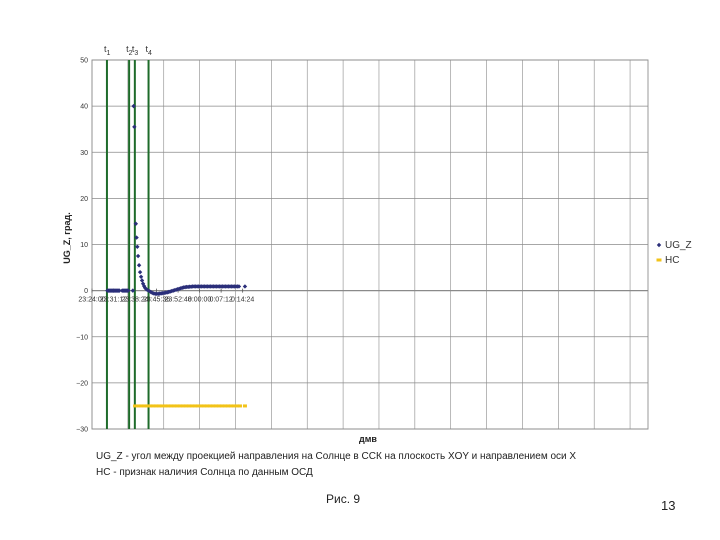  Describe the element at coordinates (343, 499) in the screenshot. I see `figure-caption: Рис. 9` at that location.